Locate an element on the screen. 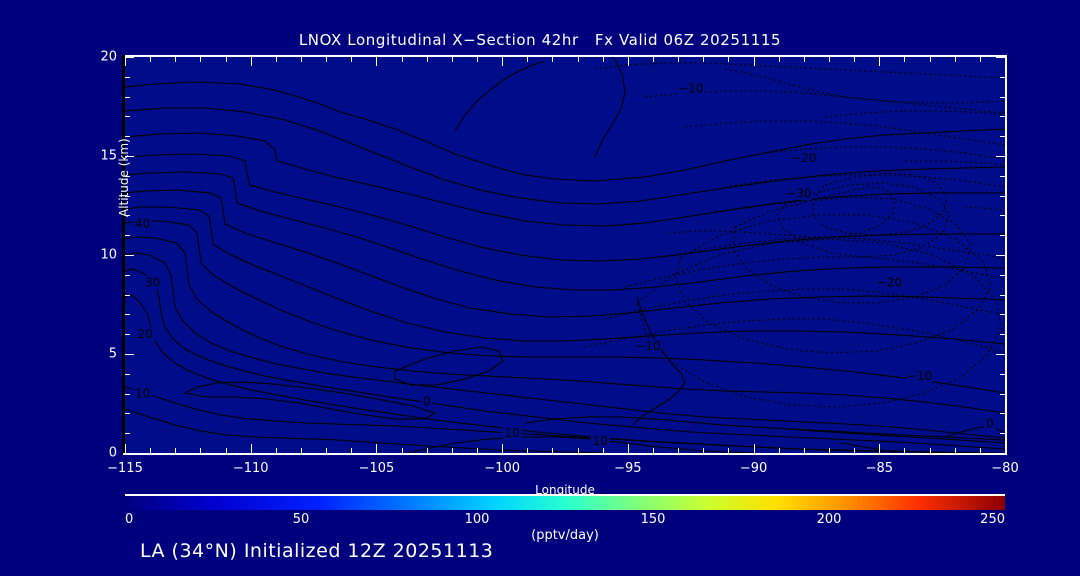  contour-label: 20 is located at coordinates (144, 334).